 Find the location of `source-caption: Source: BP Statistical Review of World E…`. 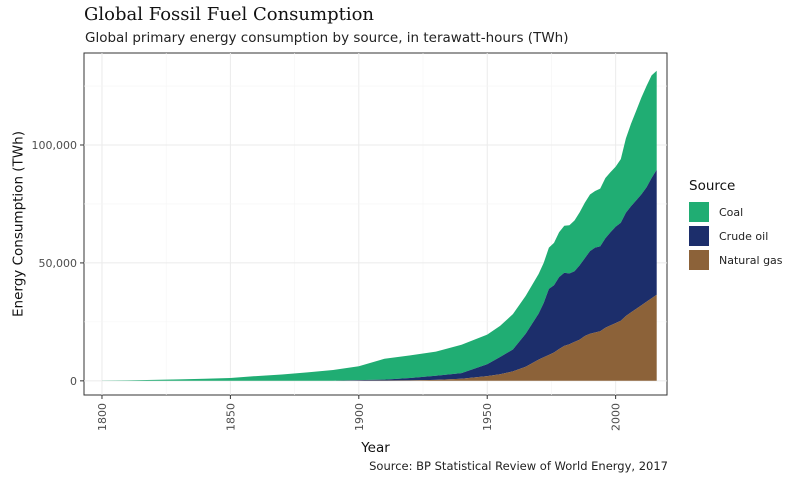

source-caption: Source: BP Statistical Review of World E… is located at coordinates (518, 466).